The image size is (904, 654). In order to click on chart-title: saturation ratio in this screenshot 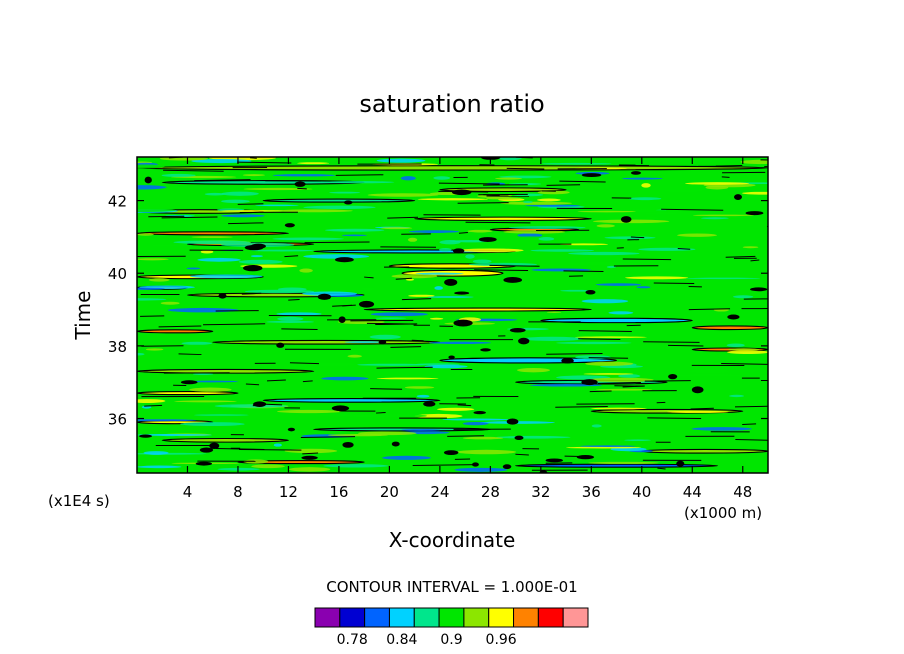, I will do `click(451, 104)`.